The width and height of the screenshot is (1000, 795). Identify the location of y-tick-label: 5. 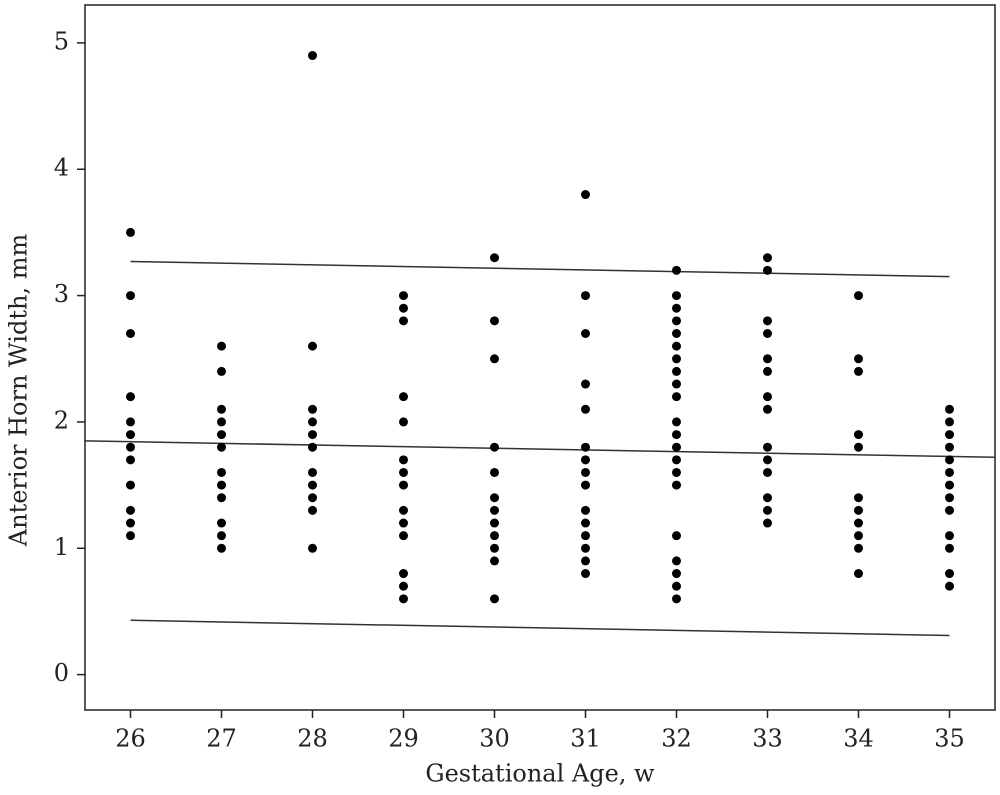
(61, 41).